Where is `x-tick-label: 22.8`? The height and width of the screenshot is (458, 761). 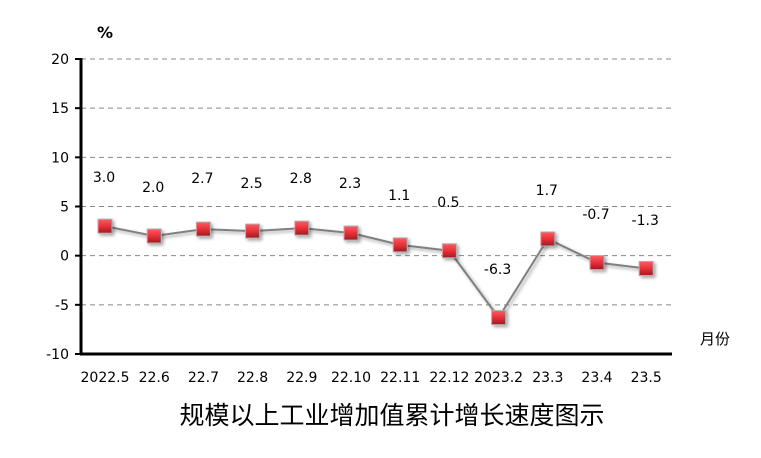 x-tick-label: 22.8 is located at coordinates (252, 378).